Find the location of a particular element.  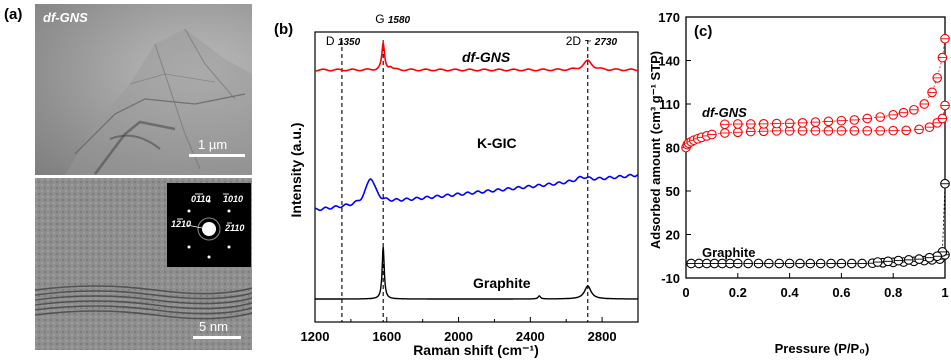

isotherm-xtick-label: 0 is located at coordinates (685, 292).